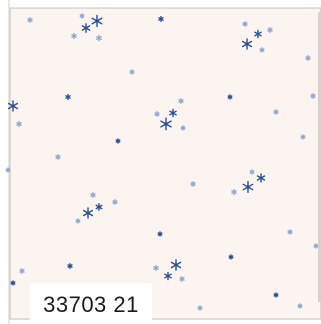 This screenshot has width=321, height=324. I want to click on product-code-label: 33703 21, so click(91, 303).